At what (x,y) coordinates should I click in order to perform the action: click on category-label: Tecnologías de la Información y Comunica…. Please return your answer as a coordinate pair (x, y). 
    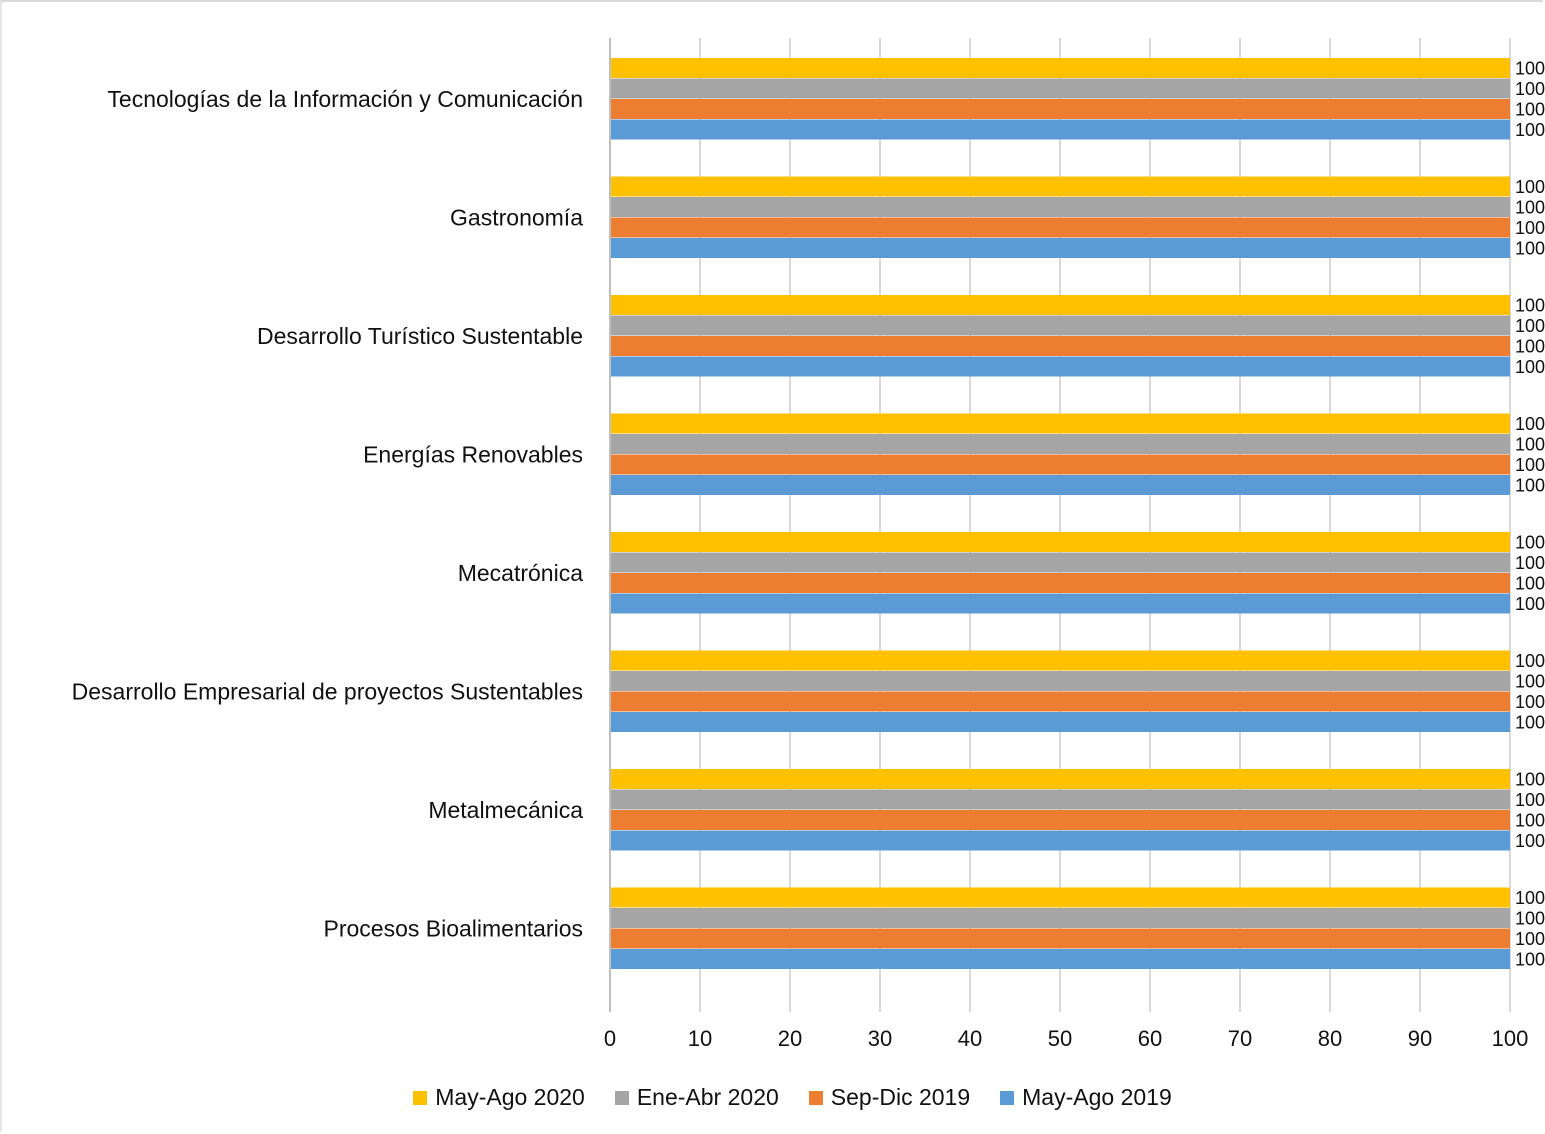
    Looking at the image, I should click on (345, 99).